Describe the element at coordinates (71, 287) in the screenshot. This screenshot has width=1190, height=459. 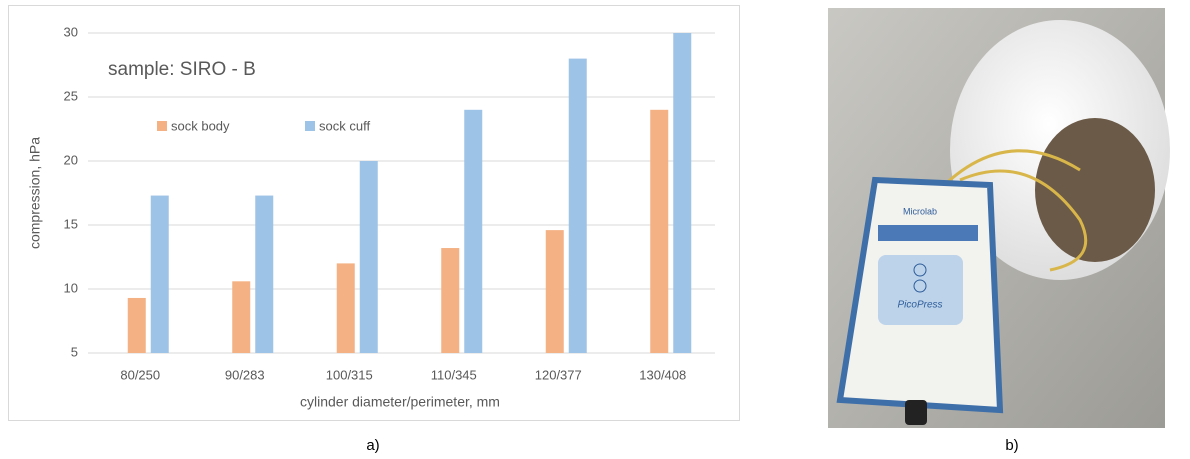
I see `y-tick-label: 10` at that location.